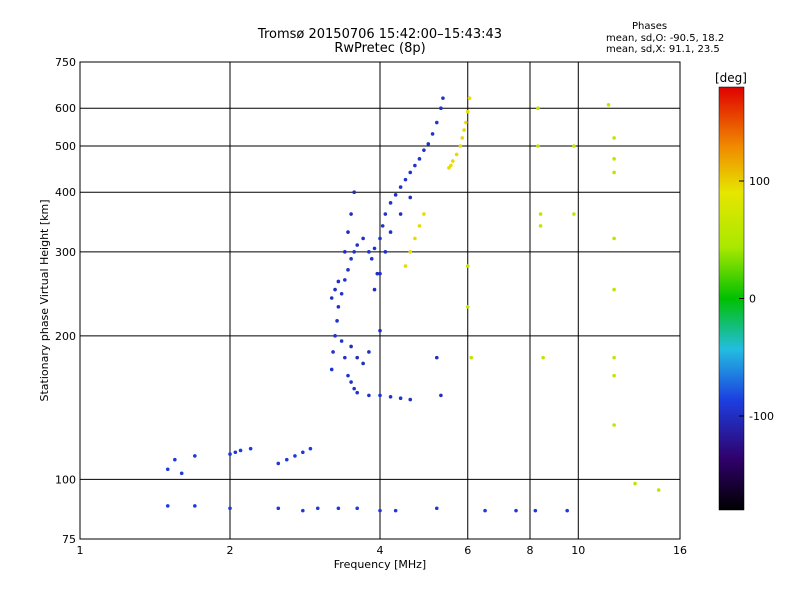  Describe the element at coordinates (380, 48) in the screenshot. I see `chart-subtitle: RwPretec (8p)` at that location.